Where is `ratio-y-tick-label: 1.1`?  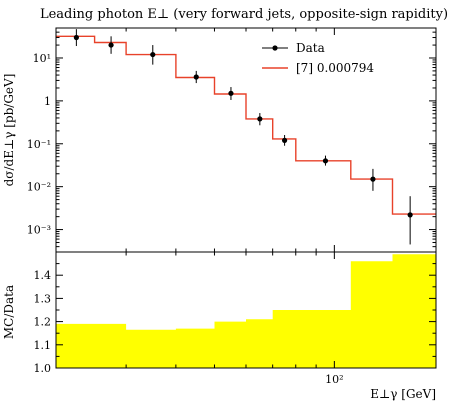 ratio-y-tick-label: 1.1 is located at coordinates (43, 345).